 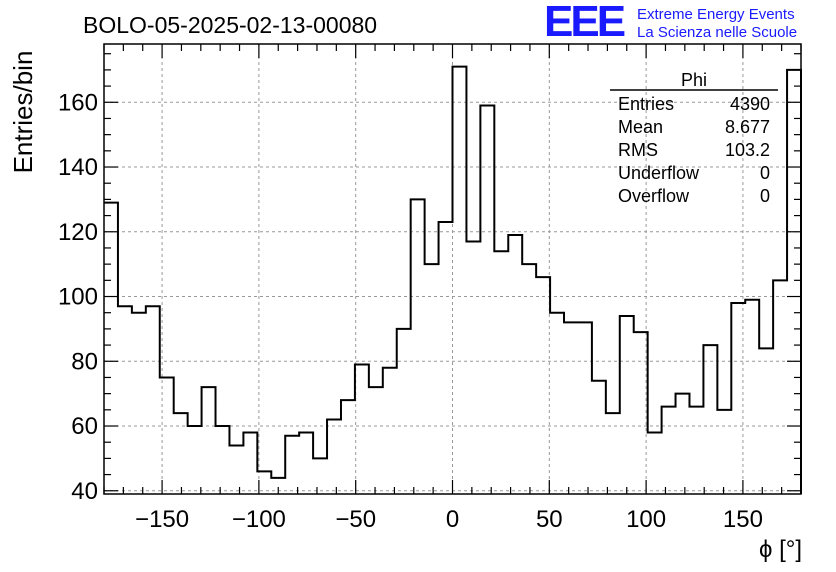 I want to click on y-tick-label: 120, so click(x=78, y=232).